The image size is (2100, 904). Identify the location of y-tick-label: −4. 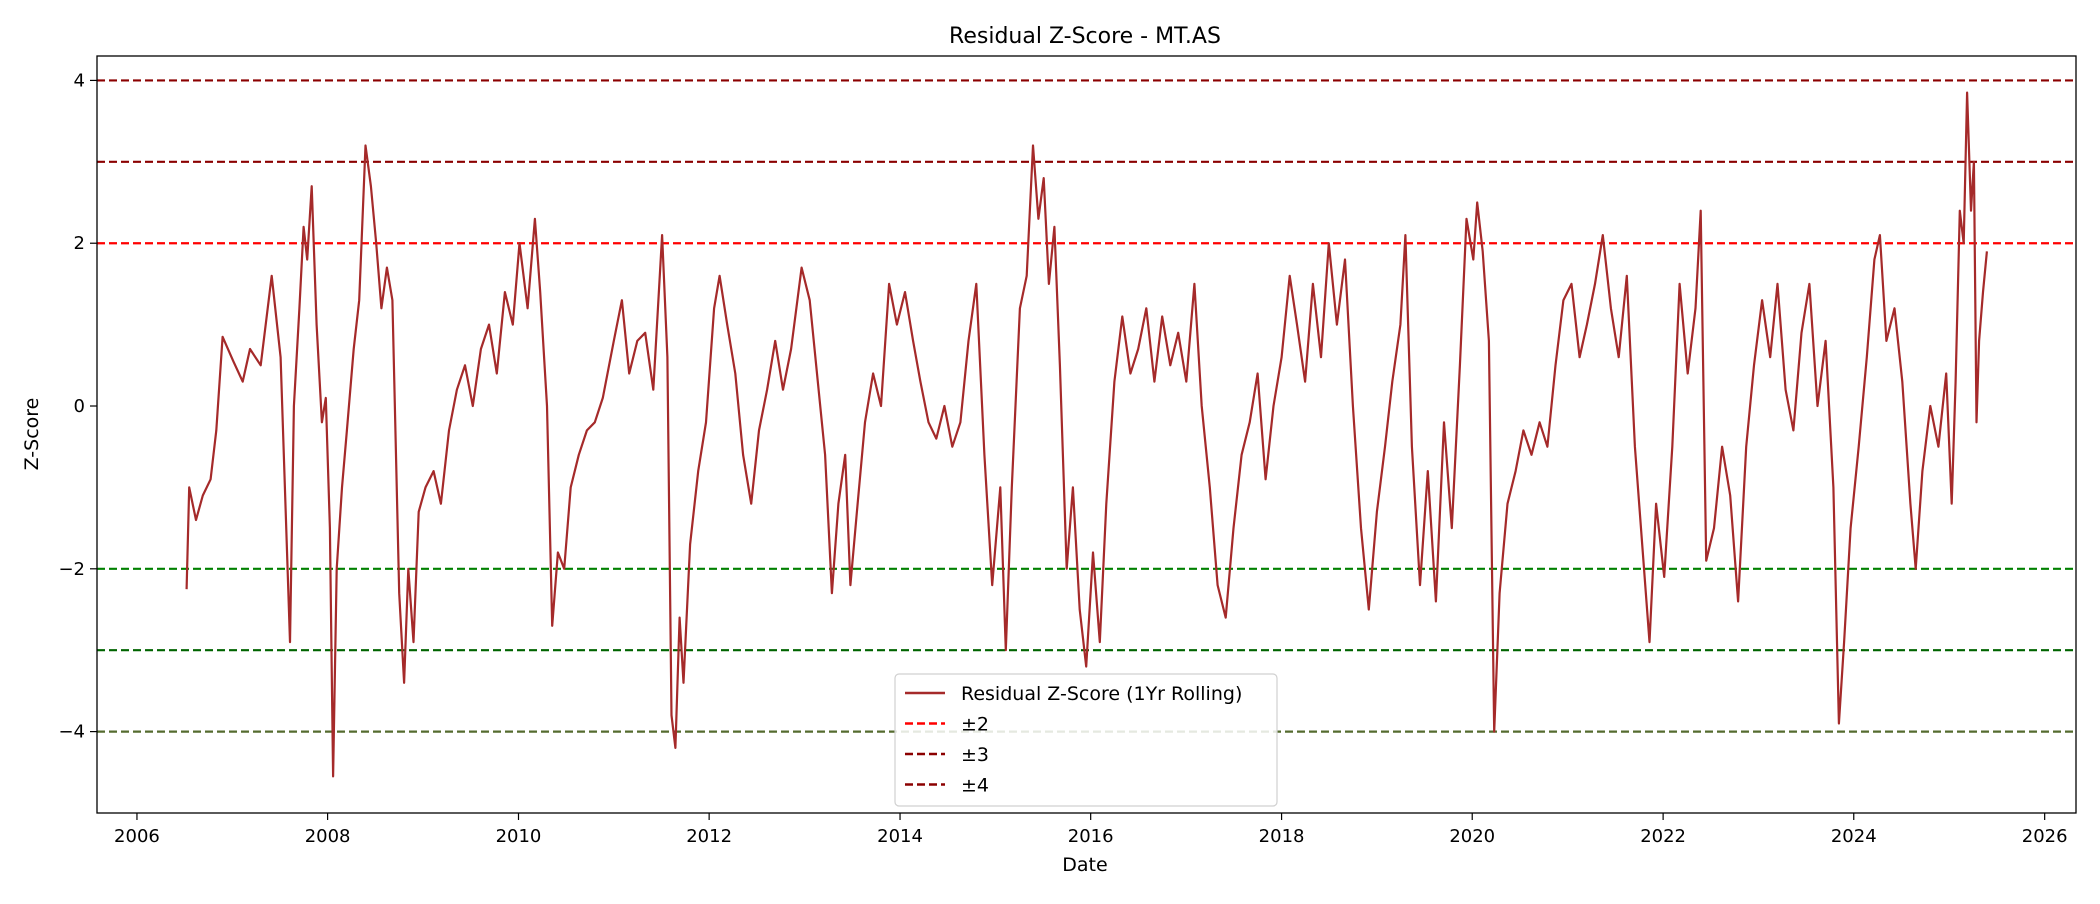
(71, 732).